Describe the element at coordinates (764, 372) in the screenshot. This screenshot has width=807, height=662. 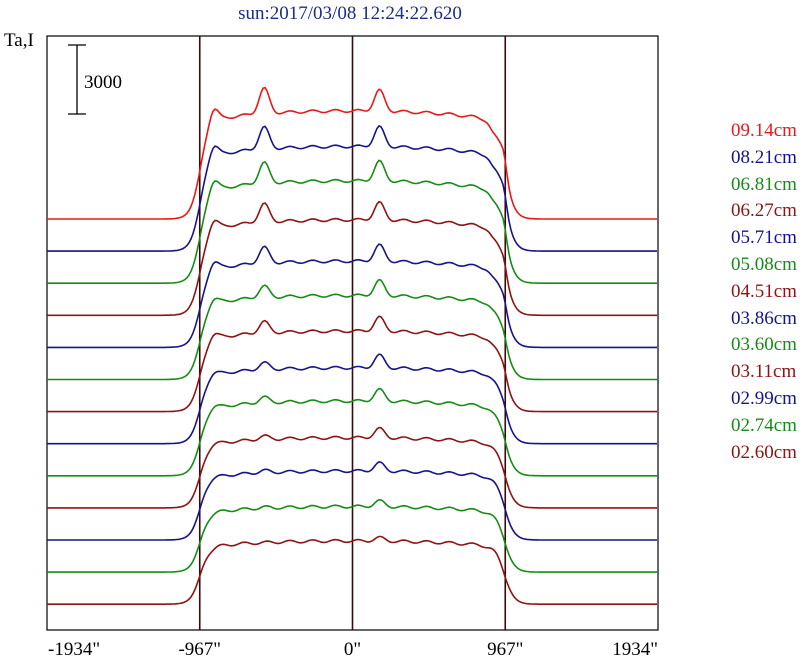
I see `legend-item: 03.11cm` at that location.